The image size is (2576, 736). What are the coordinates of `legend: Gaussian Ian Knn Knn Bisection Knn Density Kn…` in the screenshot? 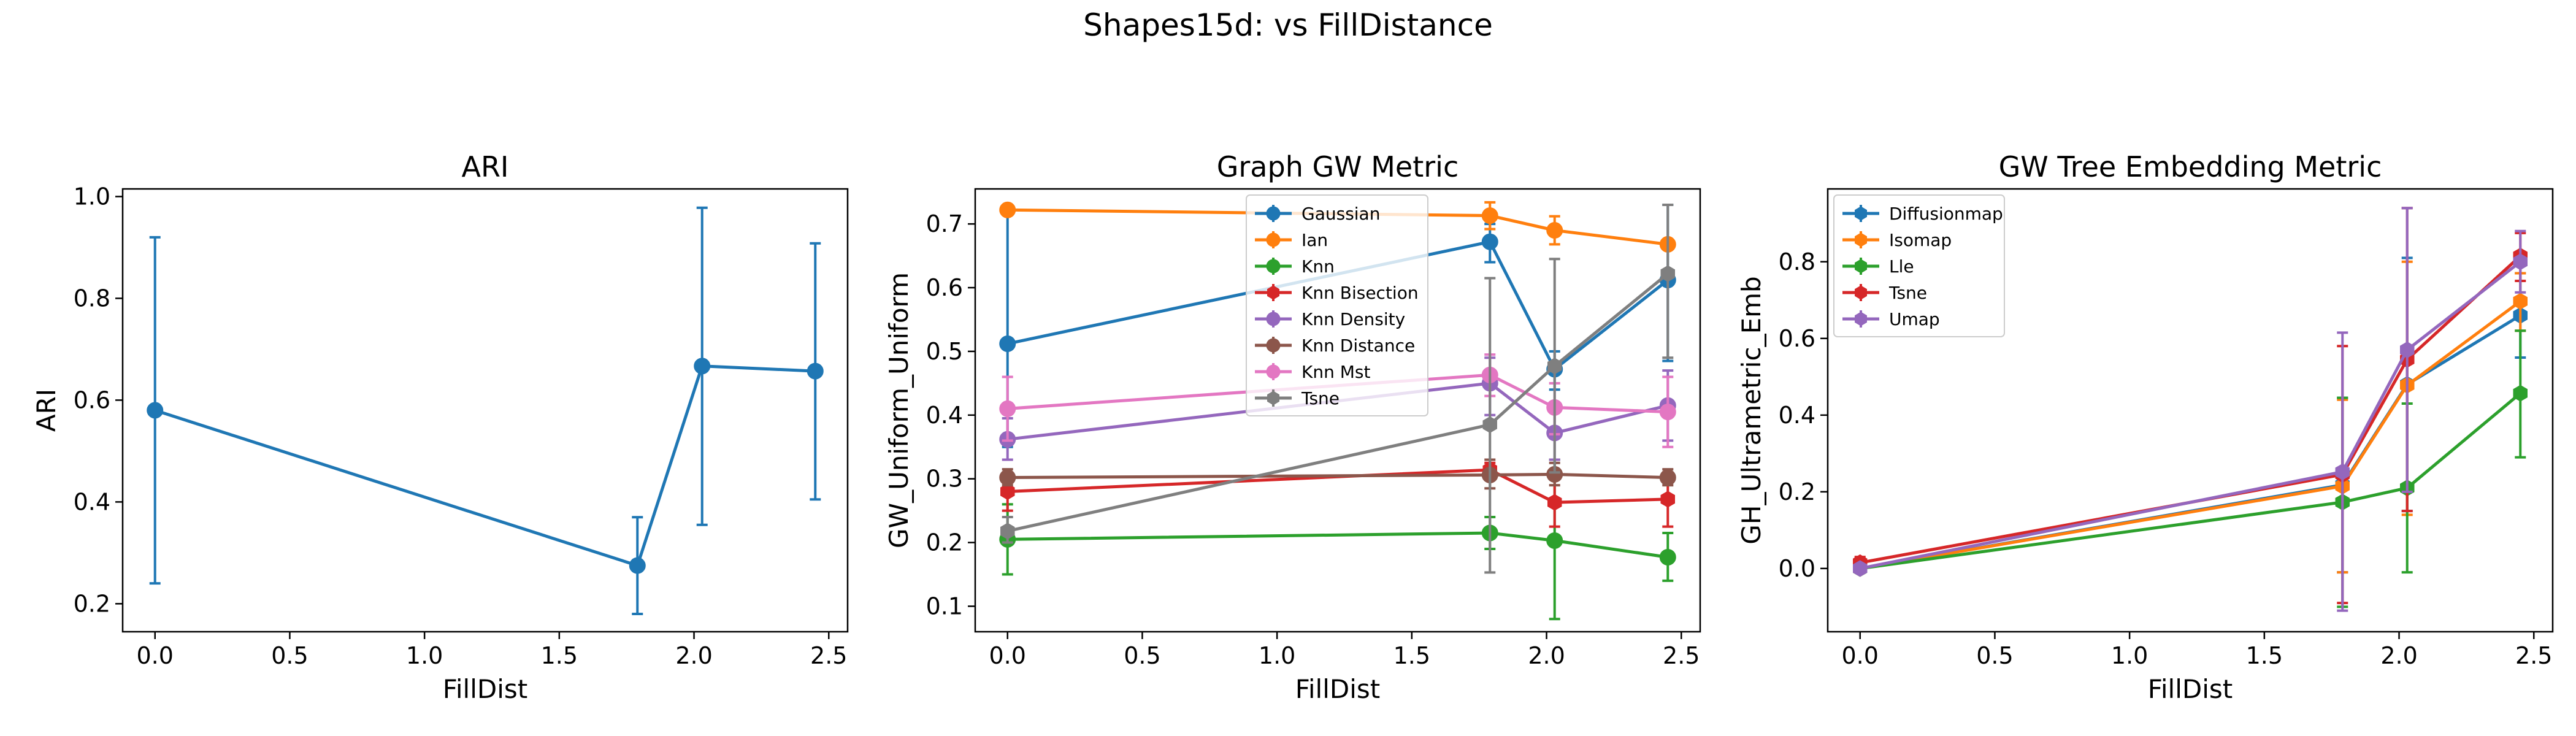 It's located at (1337, 305).